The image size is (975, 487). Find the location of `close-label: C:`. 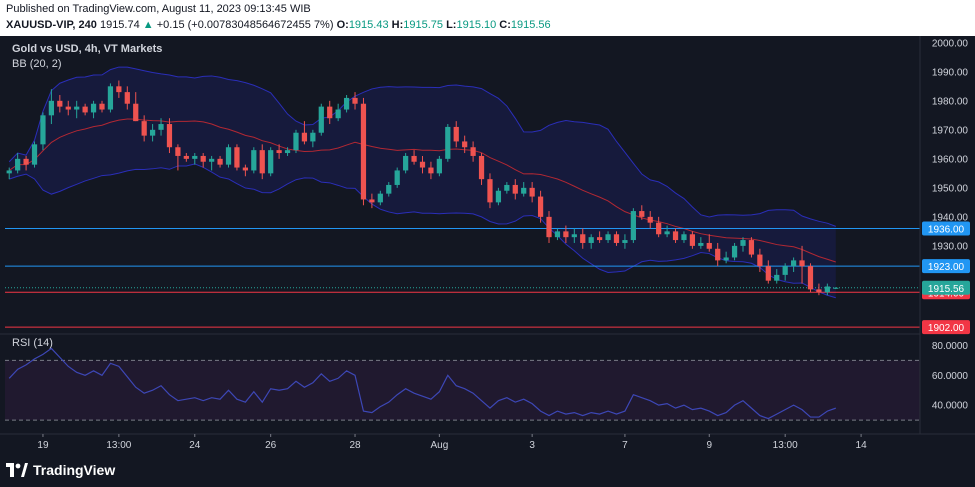

close-label: C: is located at coordinates (505, 25).